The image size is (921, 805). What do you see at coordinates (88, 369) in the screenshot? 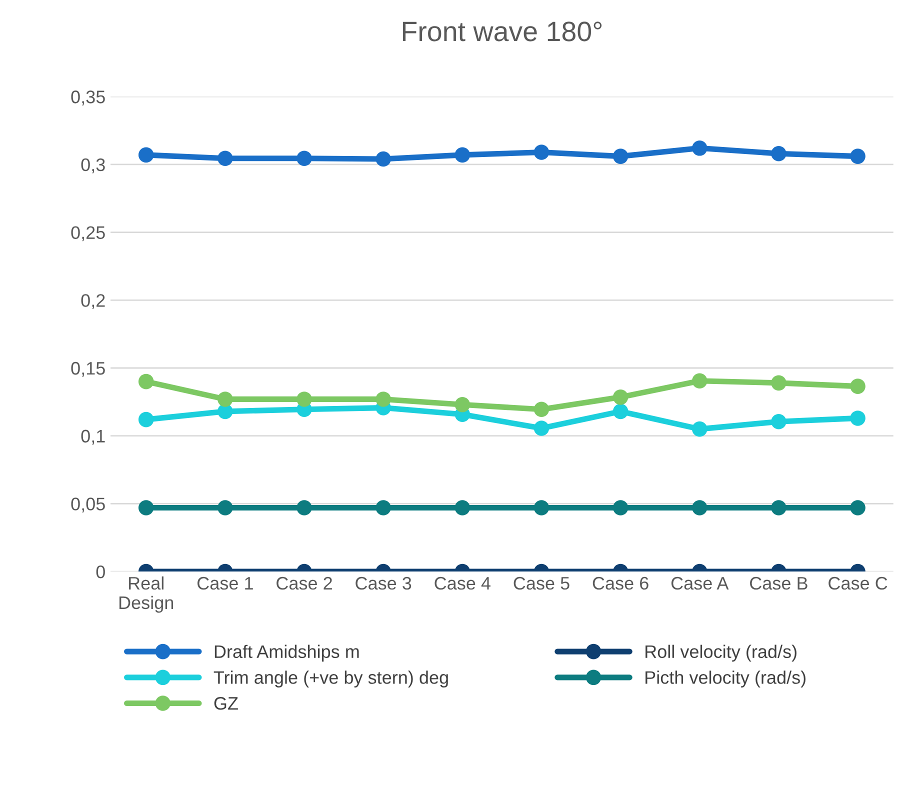
I see `y-tick-label: 0,15` at bounding box center [88, 369].